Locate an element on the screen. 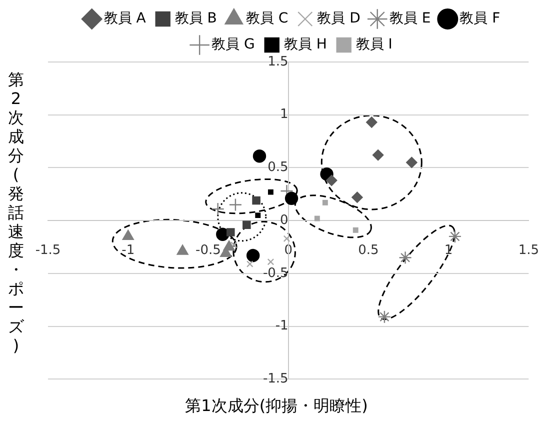 The image size is (553, 424). legend-label: 教員 A is located at coordinates (125, 18).